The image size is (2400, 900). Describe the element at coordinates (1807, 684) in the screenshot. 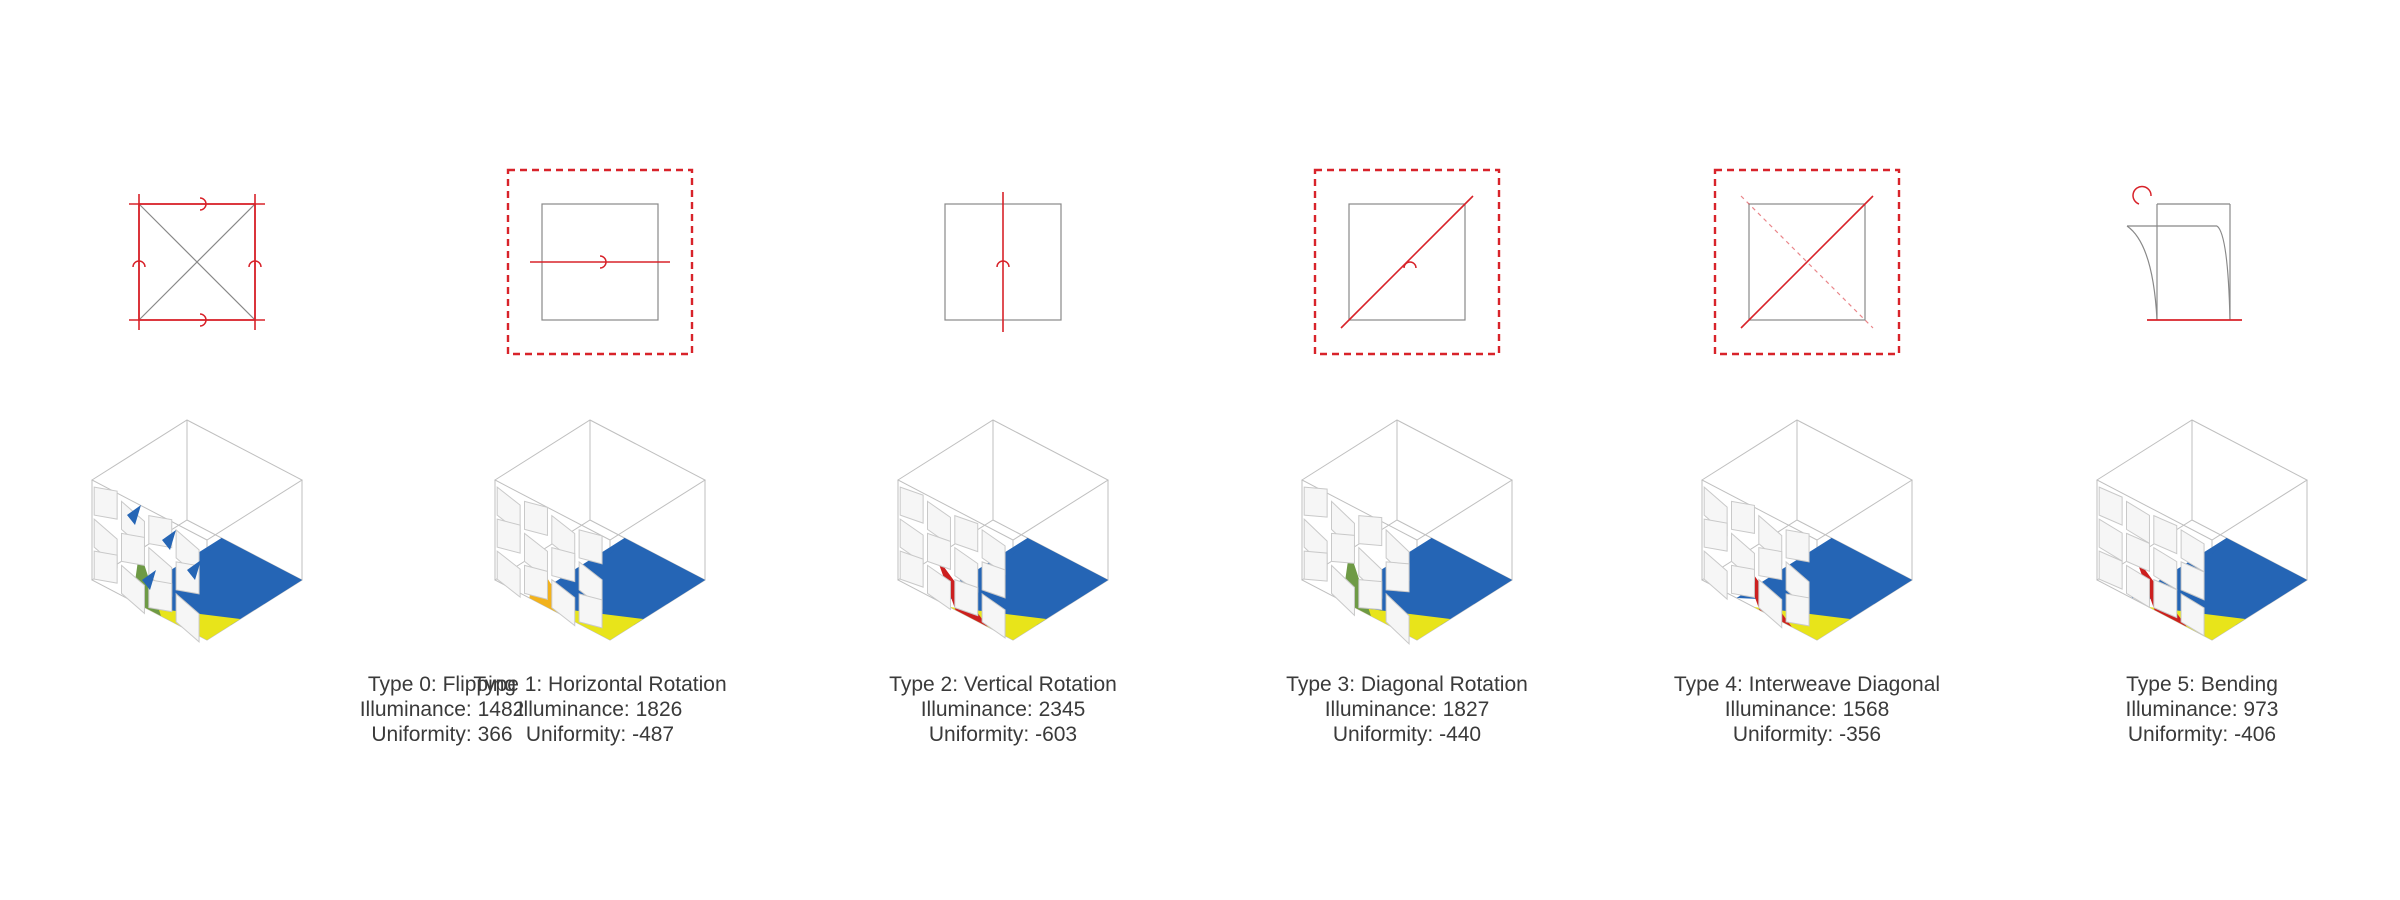

I see `type-name: Type 4: Interweave Diagonal` at that location.